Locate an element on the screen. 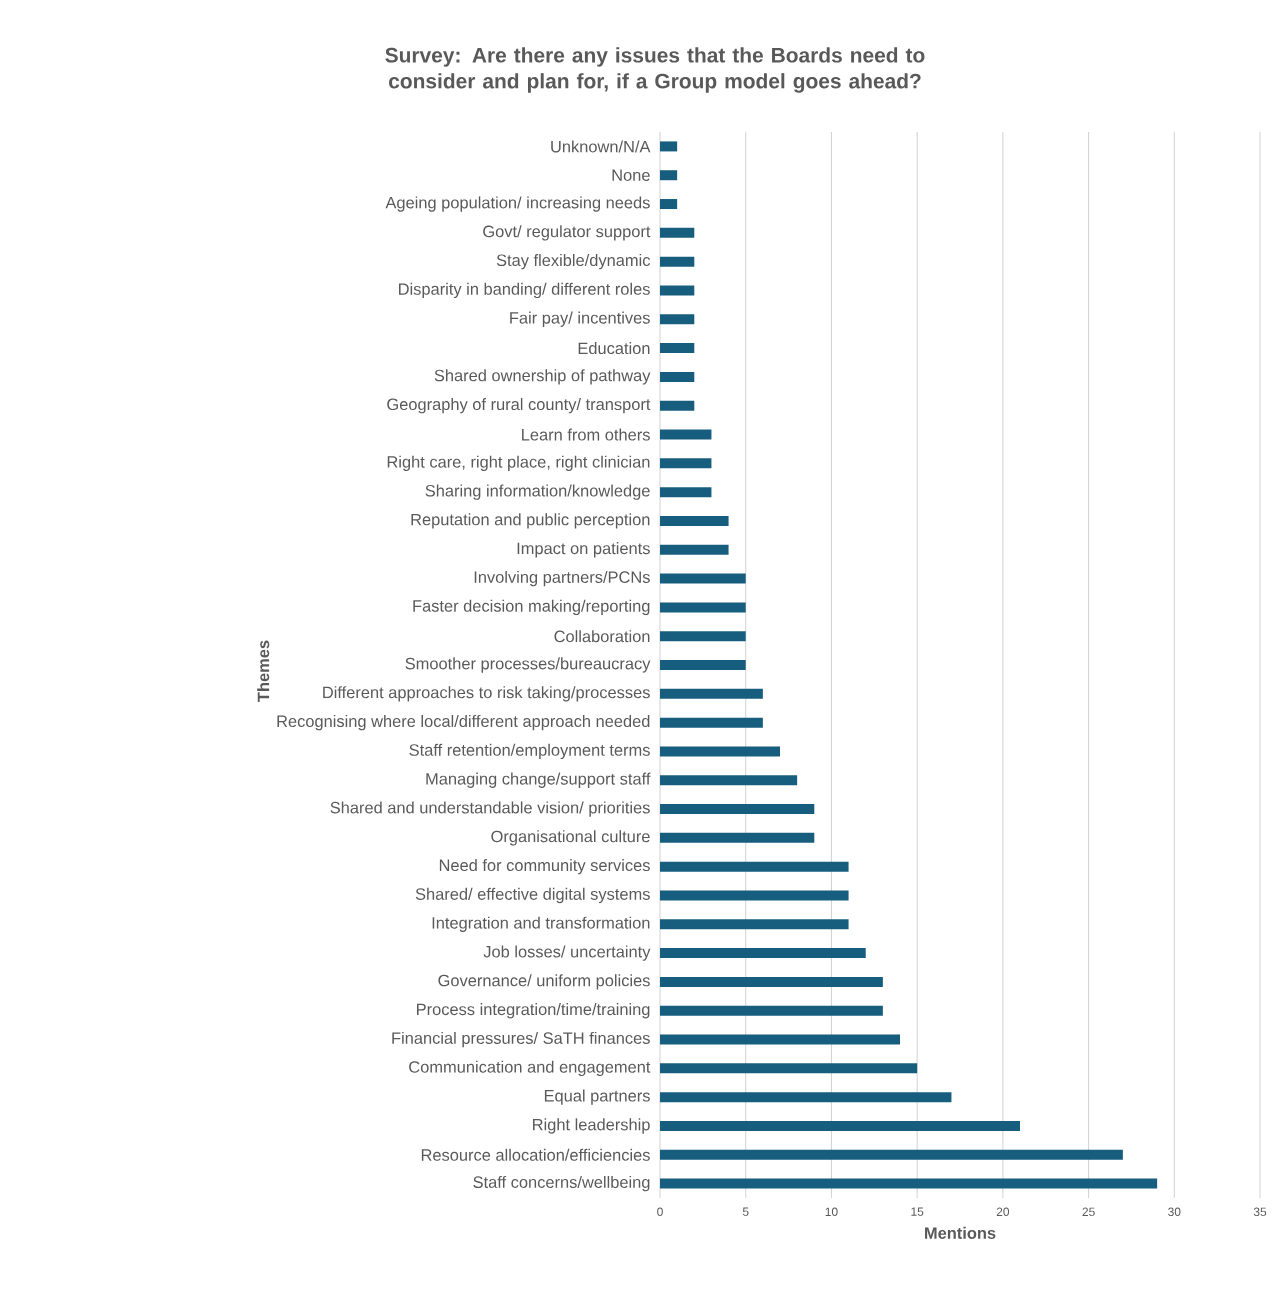 The image size is (1284, 1289). y-tick-label: Communication and engagement is located at coordinates (530, 1068).